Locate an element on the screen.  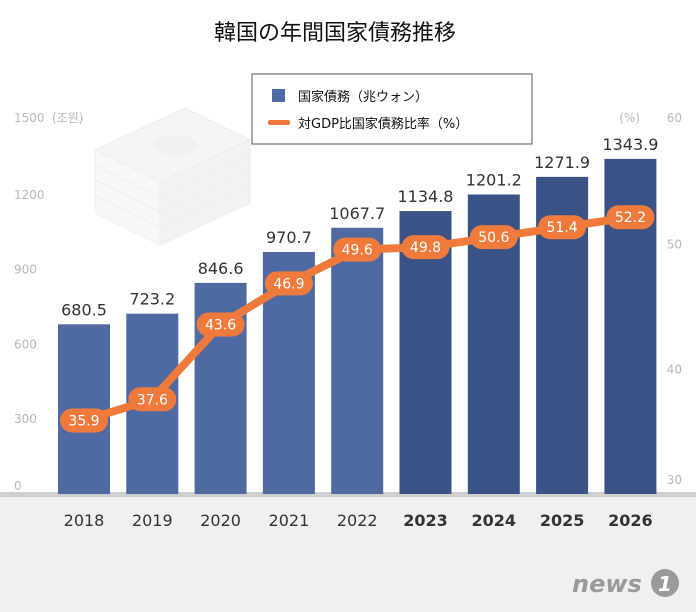
right-tick-label: 40 is located at coordinates (674, 369).